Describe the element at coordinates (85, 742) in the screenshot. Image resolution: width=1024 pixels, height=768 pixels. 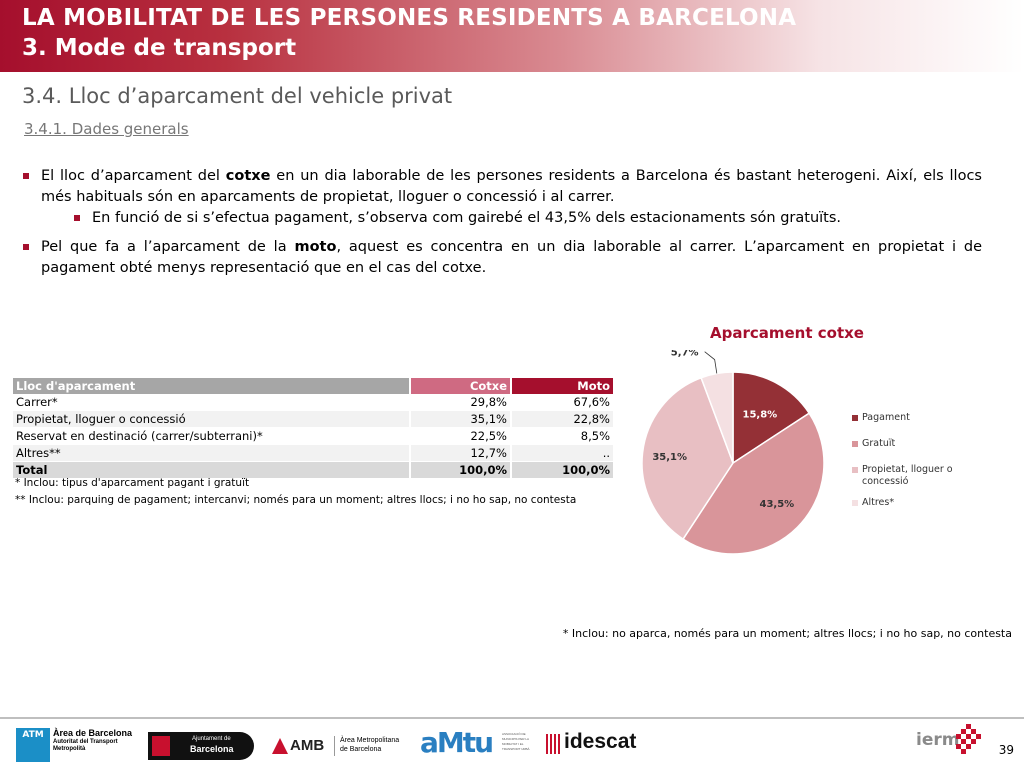
I see `atm-text: Autoritat del Transport` at that location.